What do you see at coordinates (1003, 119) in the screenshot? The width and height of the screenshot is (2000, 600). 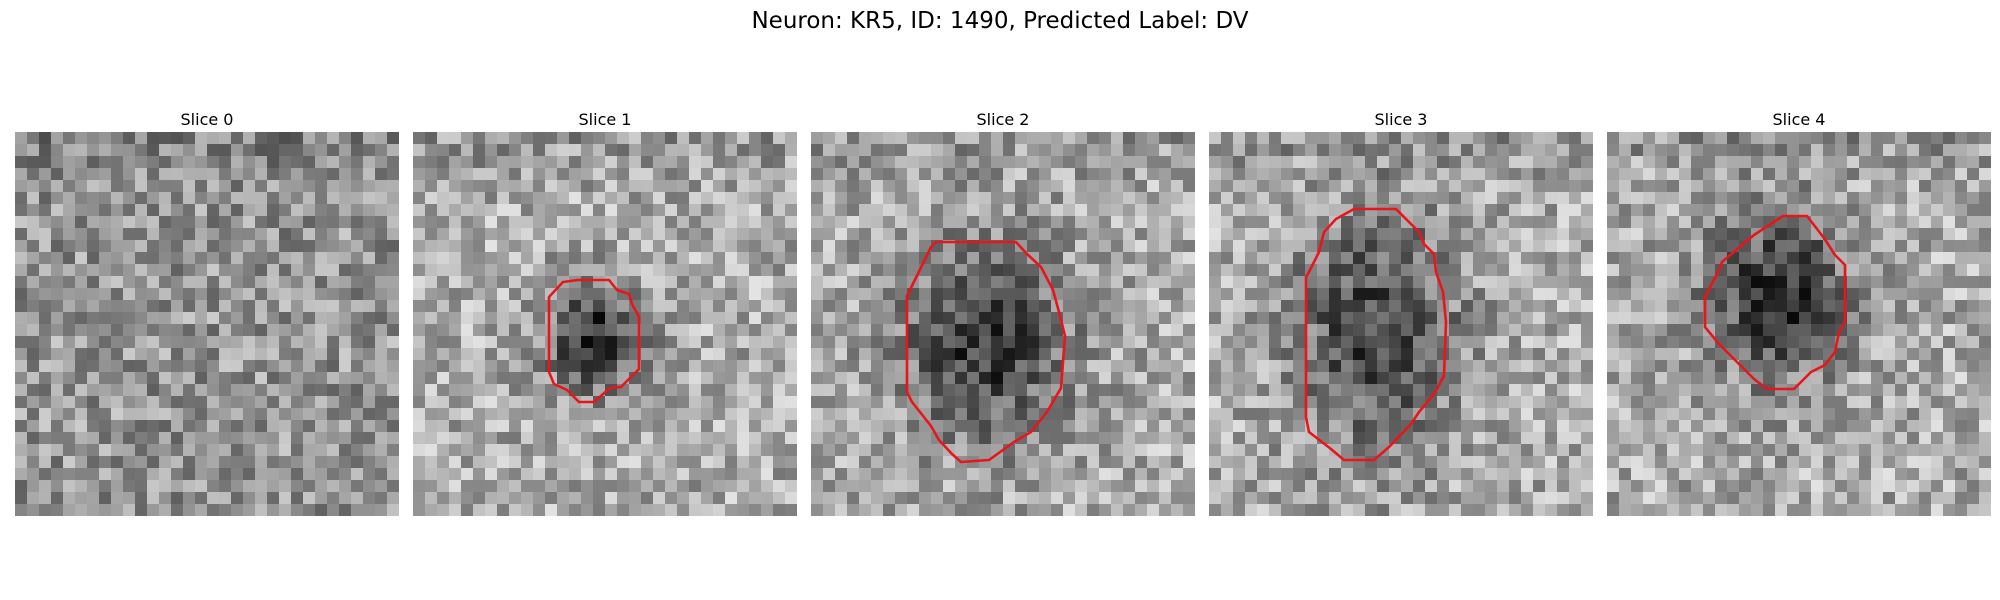 I see `slice-title-2: Slice 2` at bounding box center [1003, 119].